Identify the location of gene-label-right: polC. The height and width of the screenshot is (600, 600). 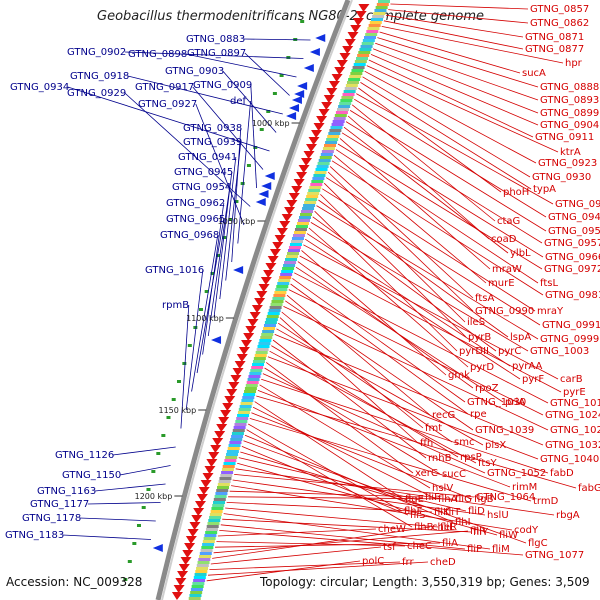
(373, 561).